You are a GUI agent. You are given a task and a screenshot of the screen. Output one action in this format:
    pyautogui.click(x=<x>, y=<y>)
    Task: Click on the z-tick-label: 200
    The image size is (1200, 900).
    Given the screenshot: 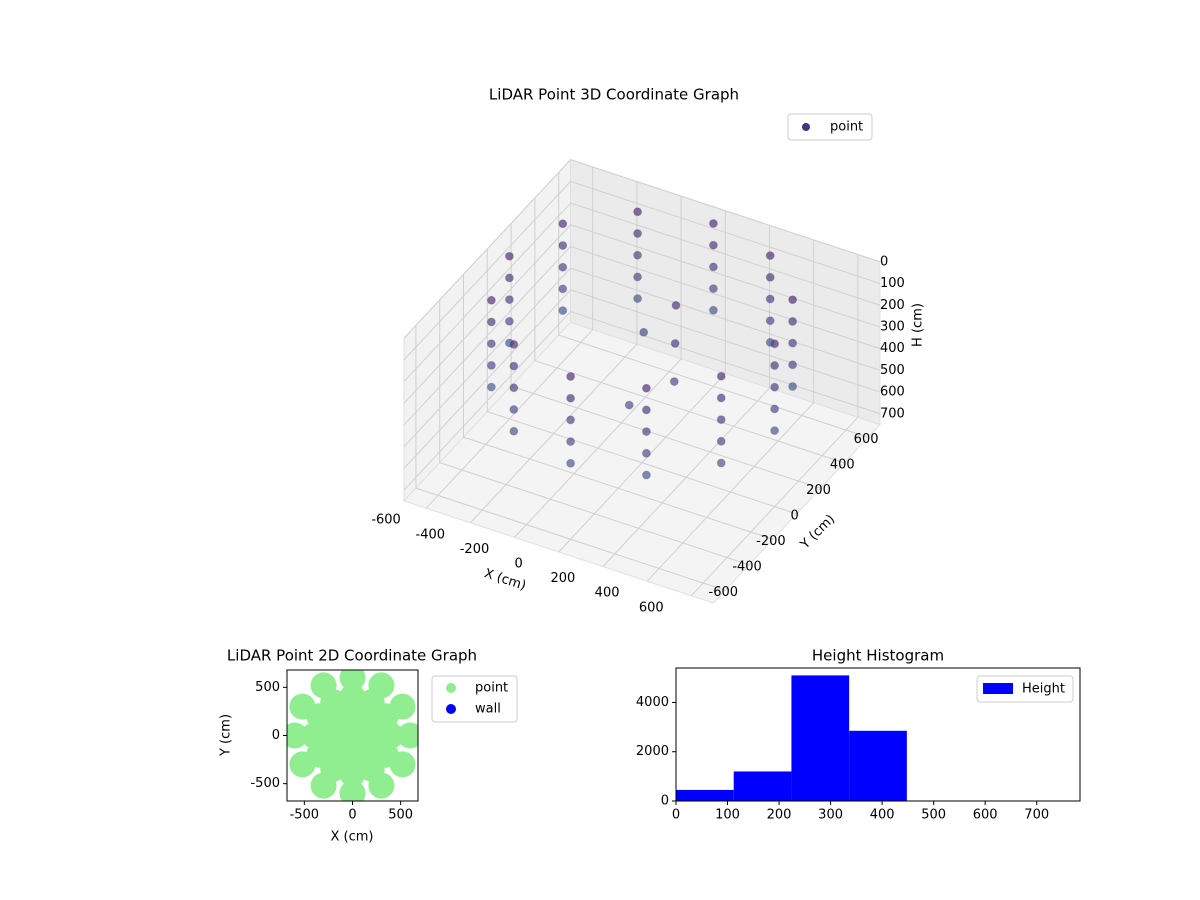 What is the action you would take?
    pyautogui.click(x=892, y=305)
    